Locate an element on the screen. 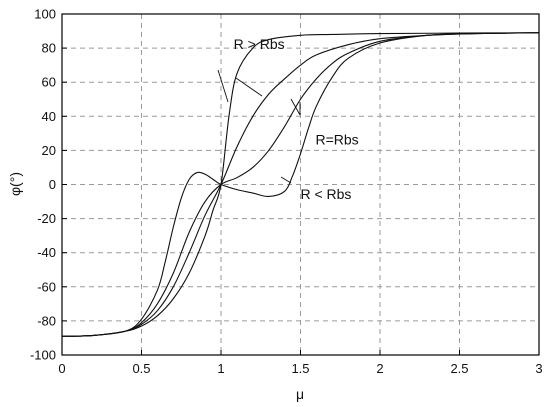  x-tick-label: 2.5 is located at coordinates (459, 368).